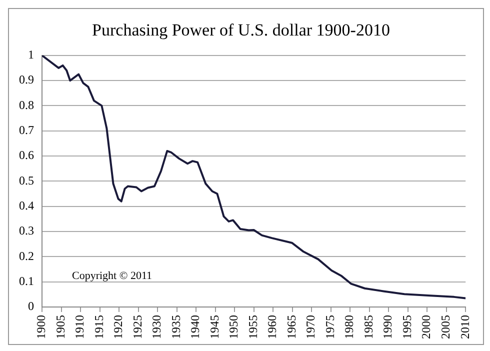 The image size is (490, 351). I want to click on y-tick-label: 0.1, so click(26, 281).